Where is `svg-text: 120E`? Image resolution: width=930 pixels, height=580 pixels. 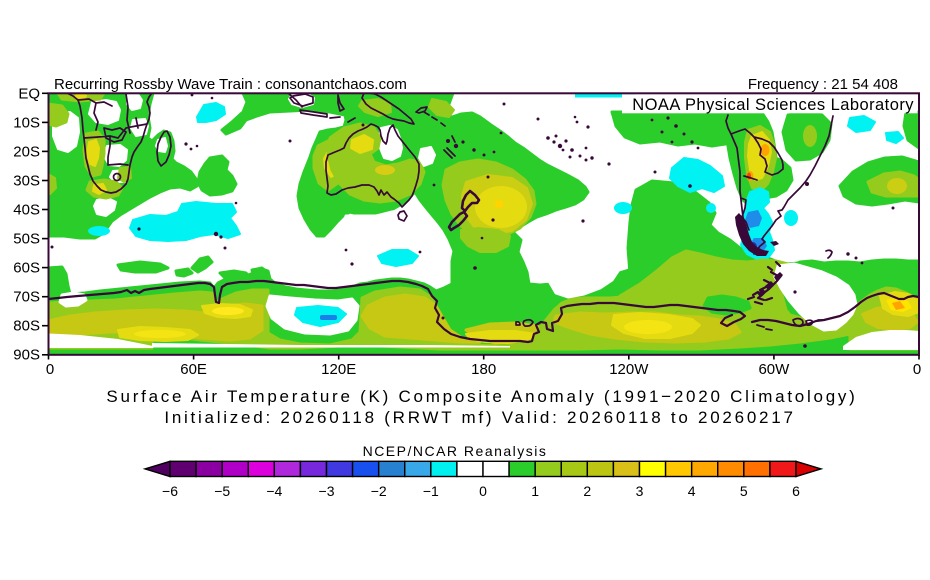 svg-text: 120E is located at coordinates (338, 369).